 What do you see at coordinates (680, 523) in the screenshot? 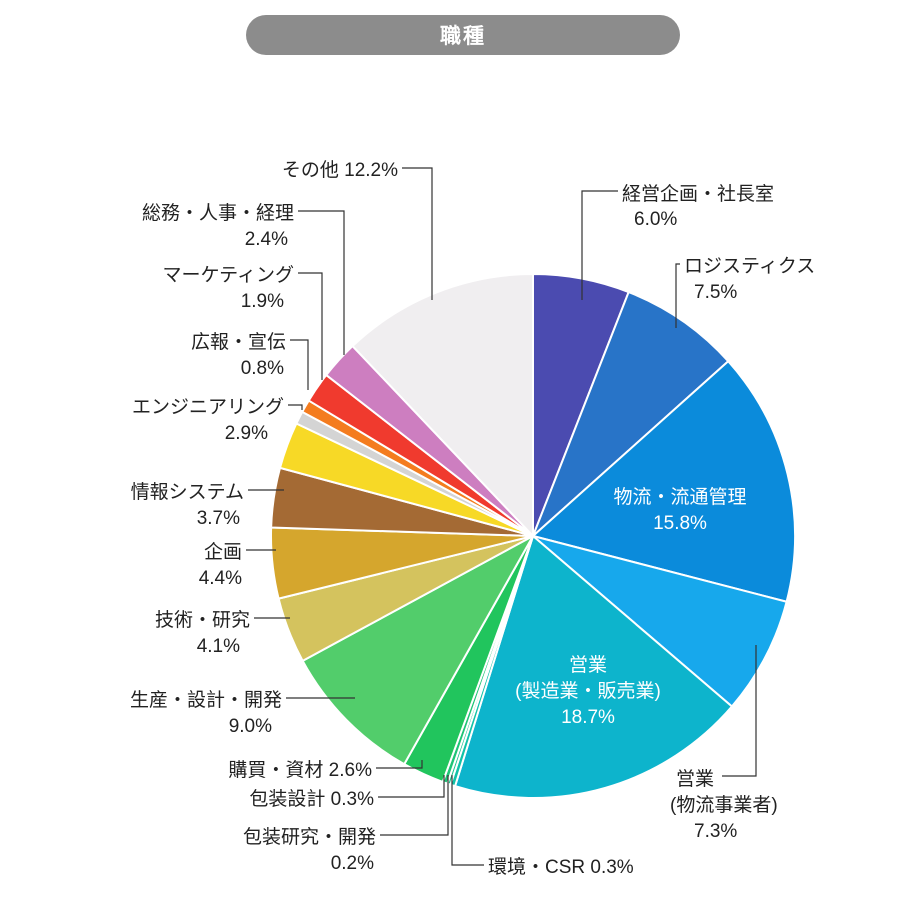
I see `label-butsuryu-value: 15.8%` at bounding box center [680, 523].